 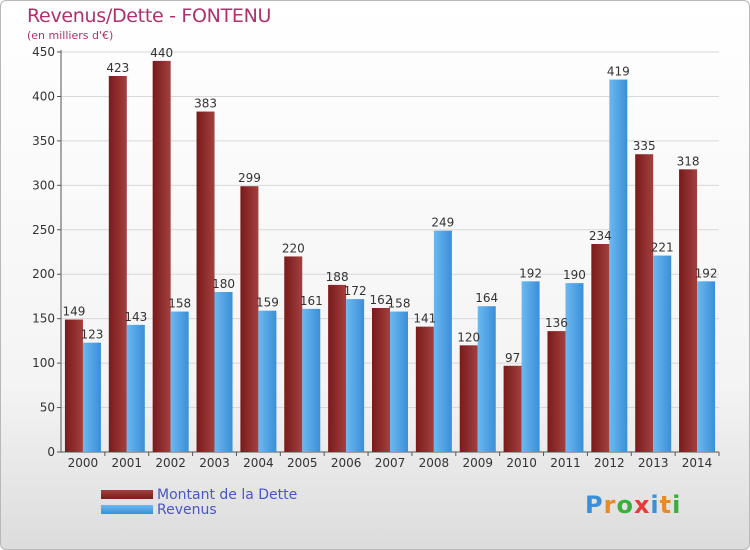 What do you see at coordinates (565, 463) in the screenshot?
I see `x-tick-label: 2011` at bounding box center [565, 463].